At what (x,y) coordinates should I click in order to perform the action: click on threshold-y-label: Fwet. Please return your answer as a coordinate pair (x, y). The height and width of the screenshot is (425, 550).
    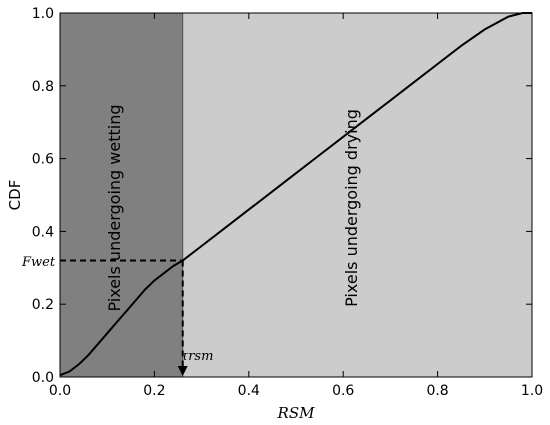
    Looking at the image, I should click on (38, 262).